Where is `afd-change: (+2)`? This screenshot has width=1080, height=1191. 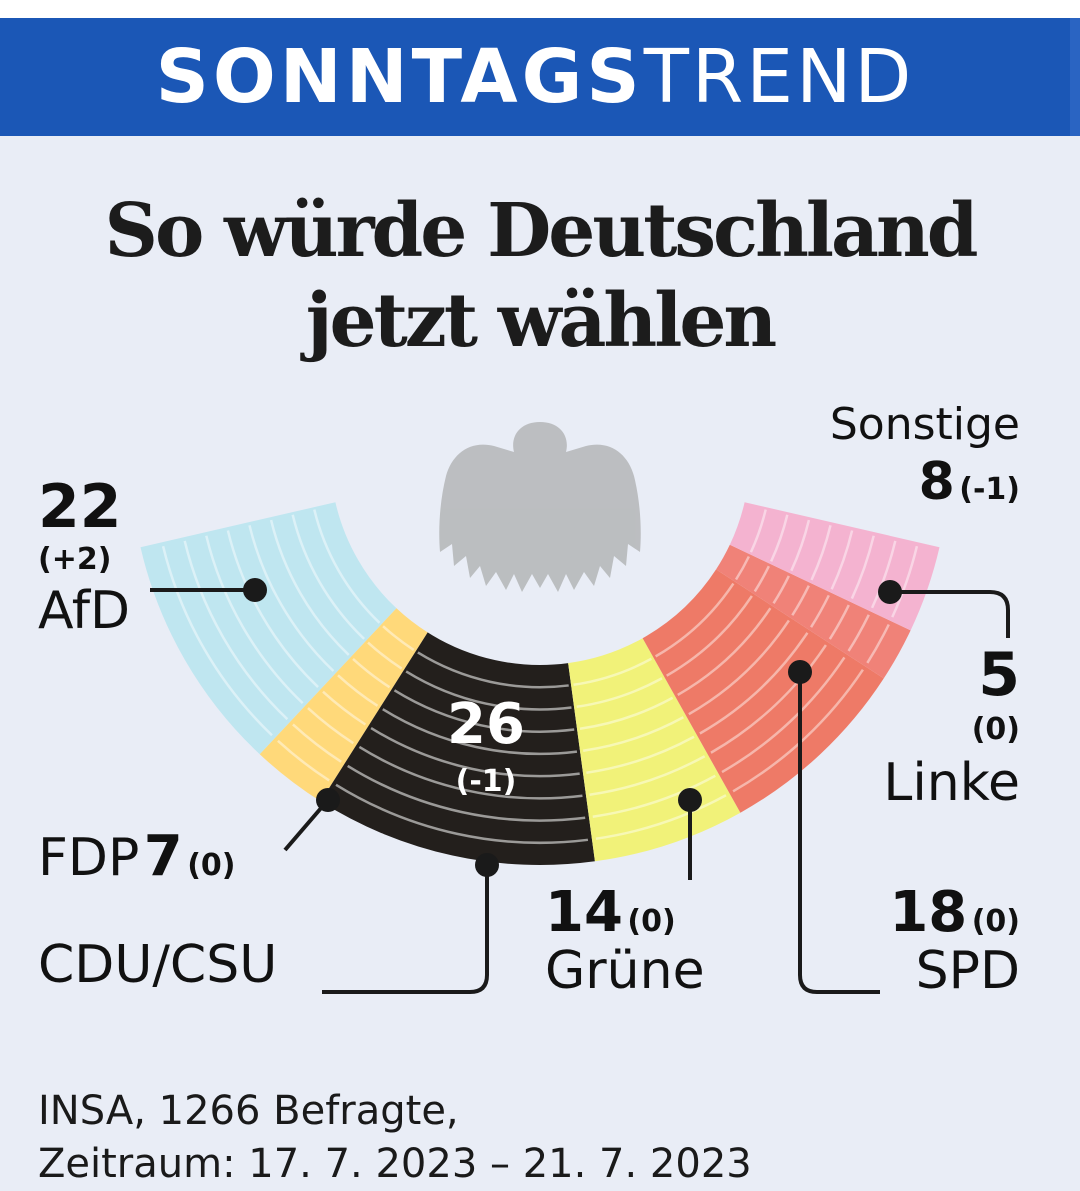
afd-change: (+2) is located at coordinates (75, 559).